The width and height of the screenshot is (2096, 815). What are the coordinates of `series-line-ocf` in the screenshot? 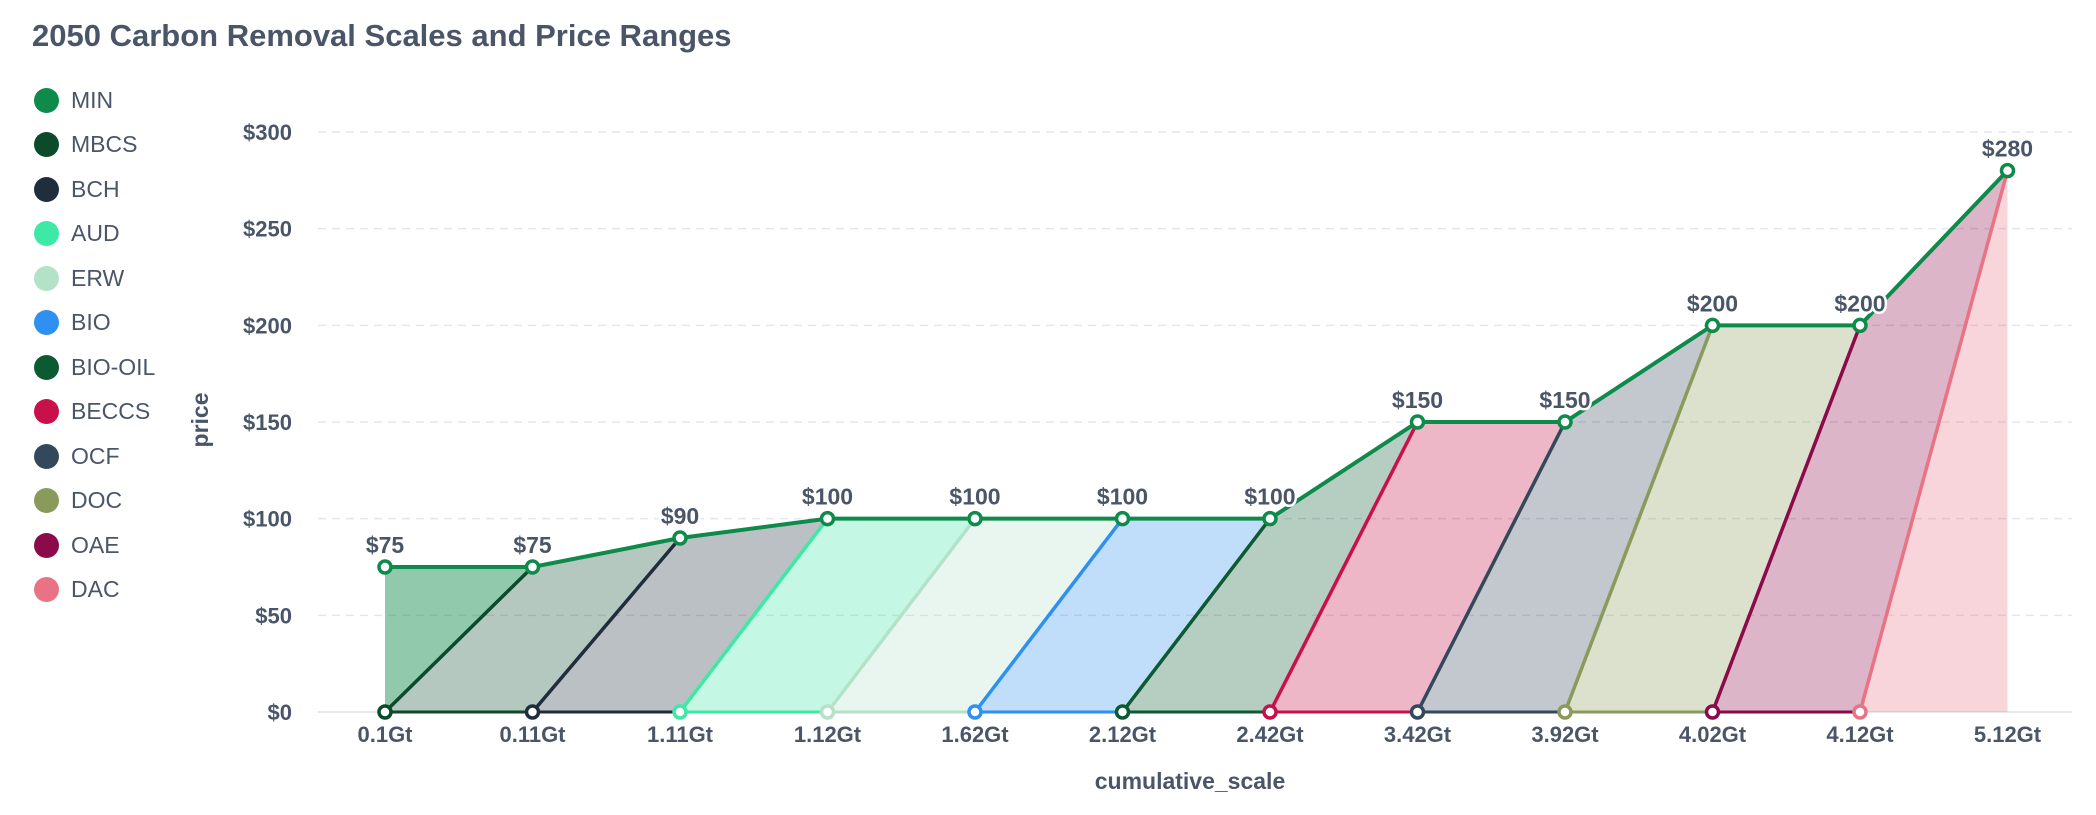 It's located at (1491, 567).